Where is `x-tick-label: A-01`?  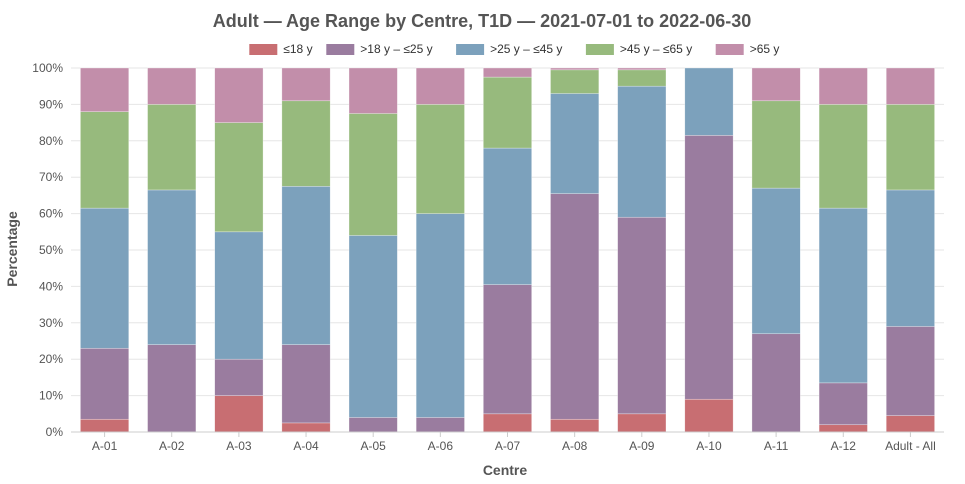 x-tick-label: A-01 is located at coordinates (105, 446).